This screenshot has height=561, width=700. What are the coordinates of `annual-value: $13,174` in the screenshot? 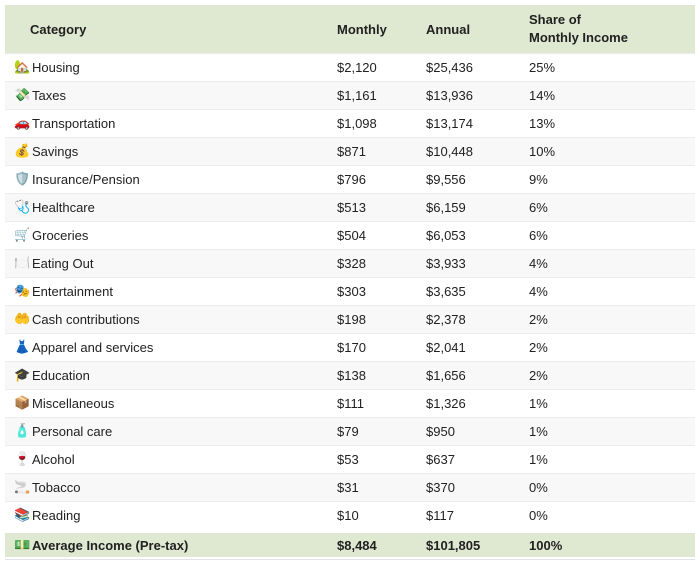 It's located at (449, 123).